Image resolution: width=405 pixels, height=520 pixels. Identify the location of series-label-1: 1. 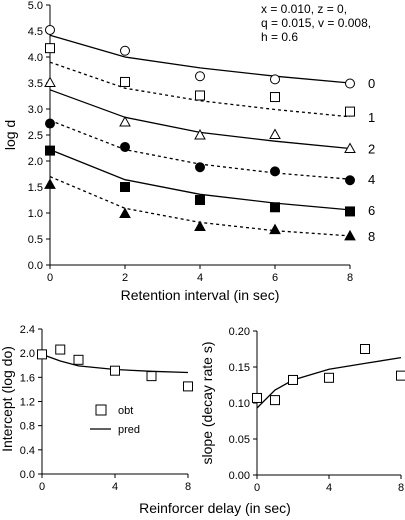
(371, 117).